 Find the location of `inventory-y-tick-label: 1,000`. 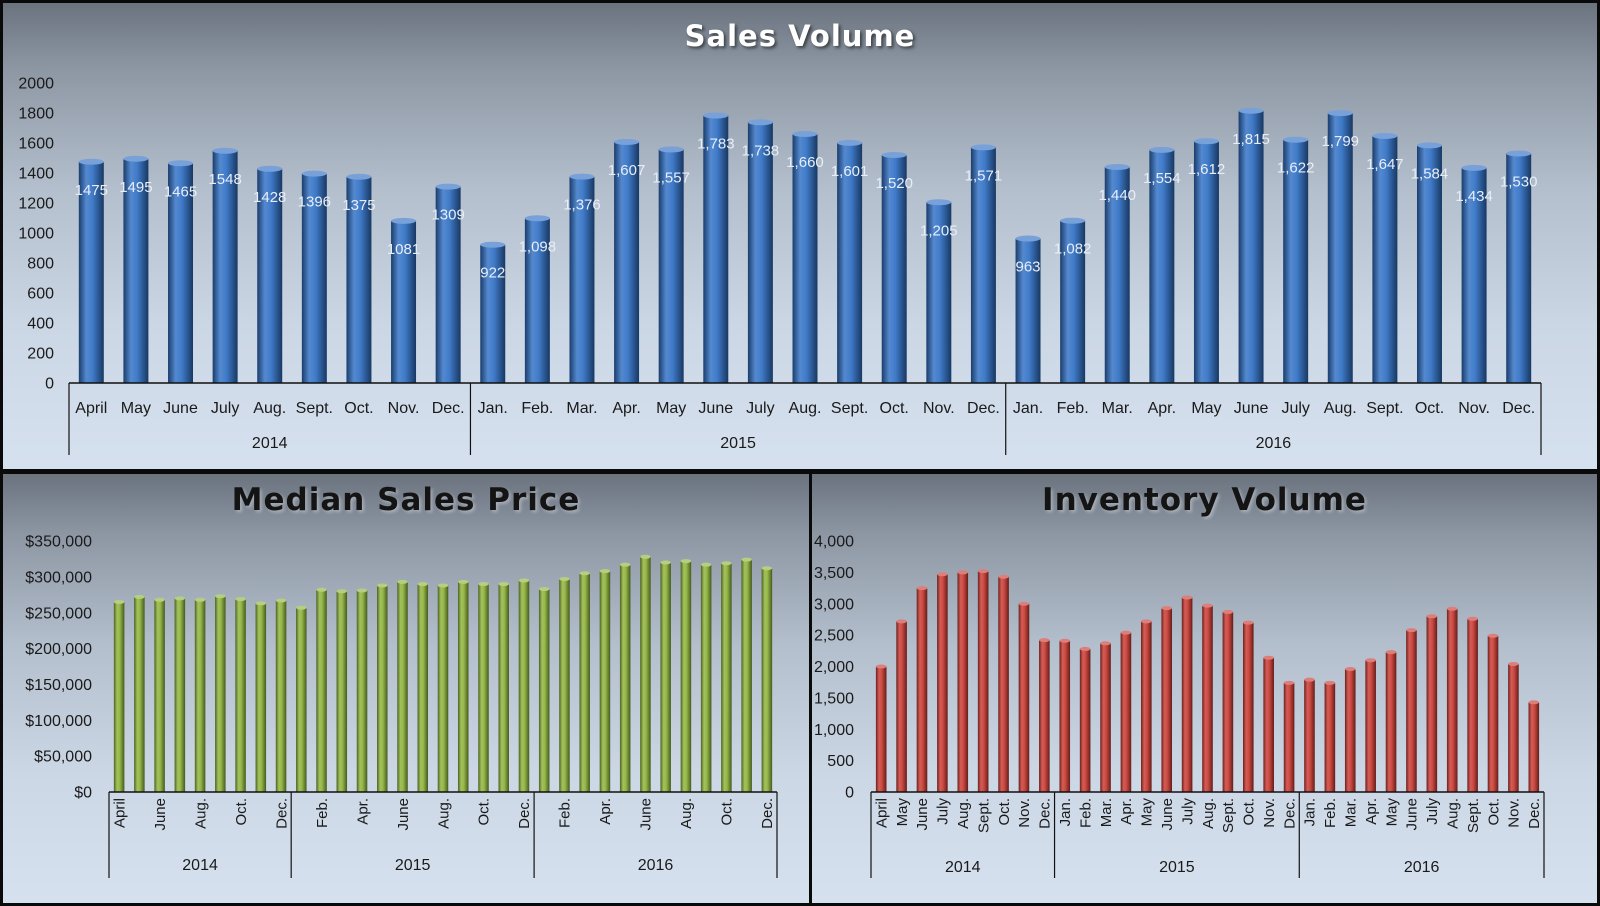

inventory-y-tick-label: 1,000 is located at coordinates (834, 730).